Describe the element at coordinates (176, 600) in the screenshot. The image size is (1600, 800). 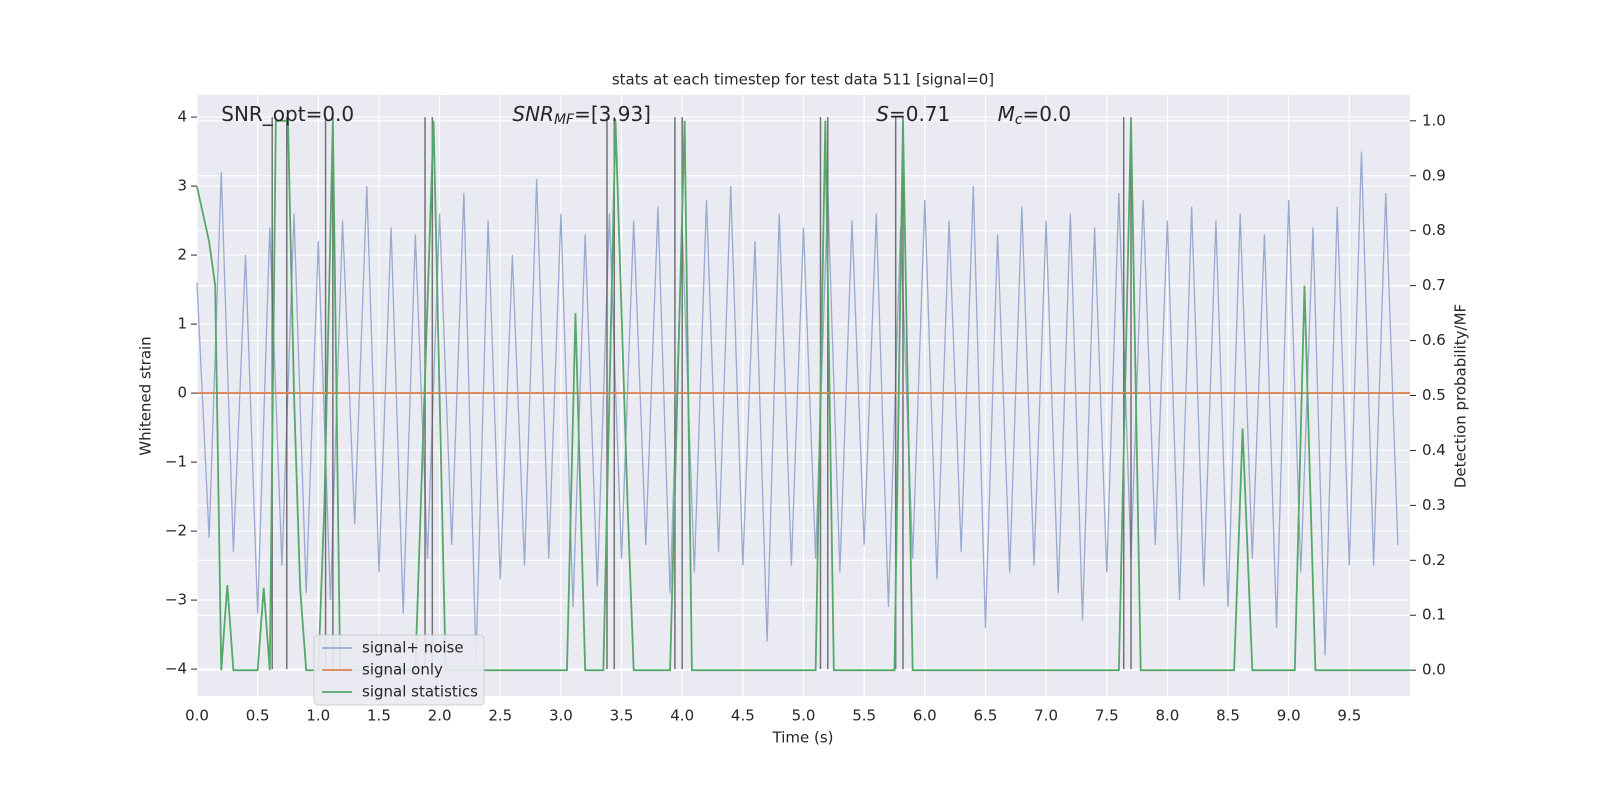
I see `y-tick-label: −3` at that location.